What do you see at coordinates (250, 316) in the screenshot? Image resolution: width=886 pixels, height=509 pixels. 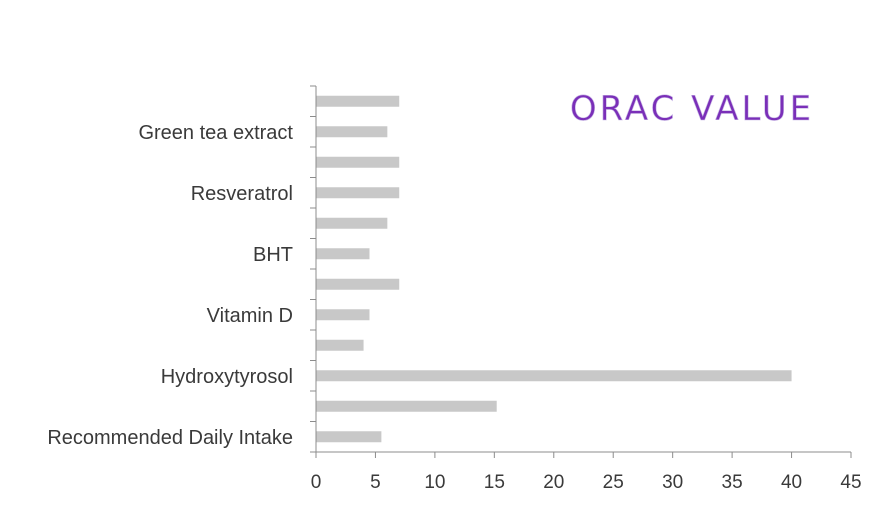 I see `category-label-7: Vitamin D` at bounding box center [250, 316].